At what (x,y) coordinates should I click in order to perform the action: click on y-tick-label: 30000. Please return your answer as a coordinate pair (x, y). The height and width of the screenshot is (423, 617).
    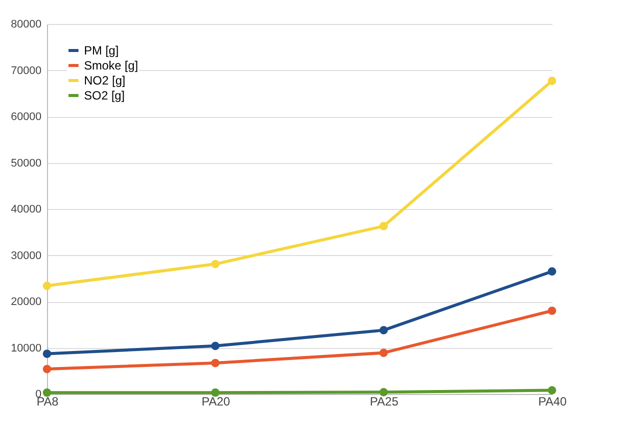
    Looking at the image, I should click on (26, 256).